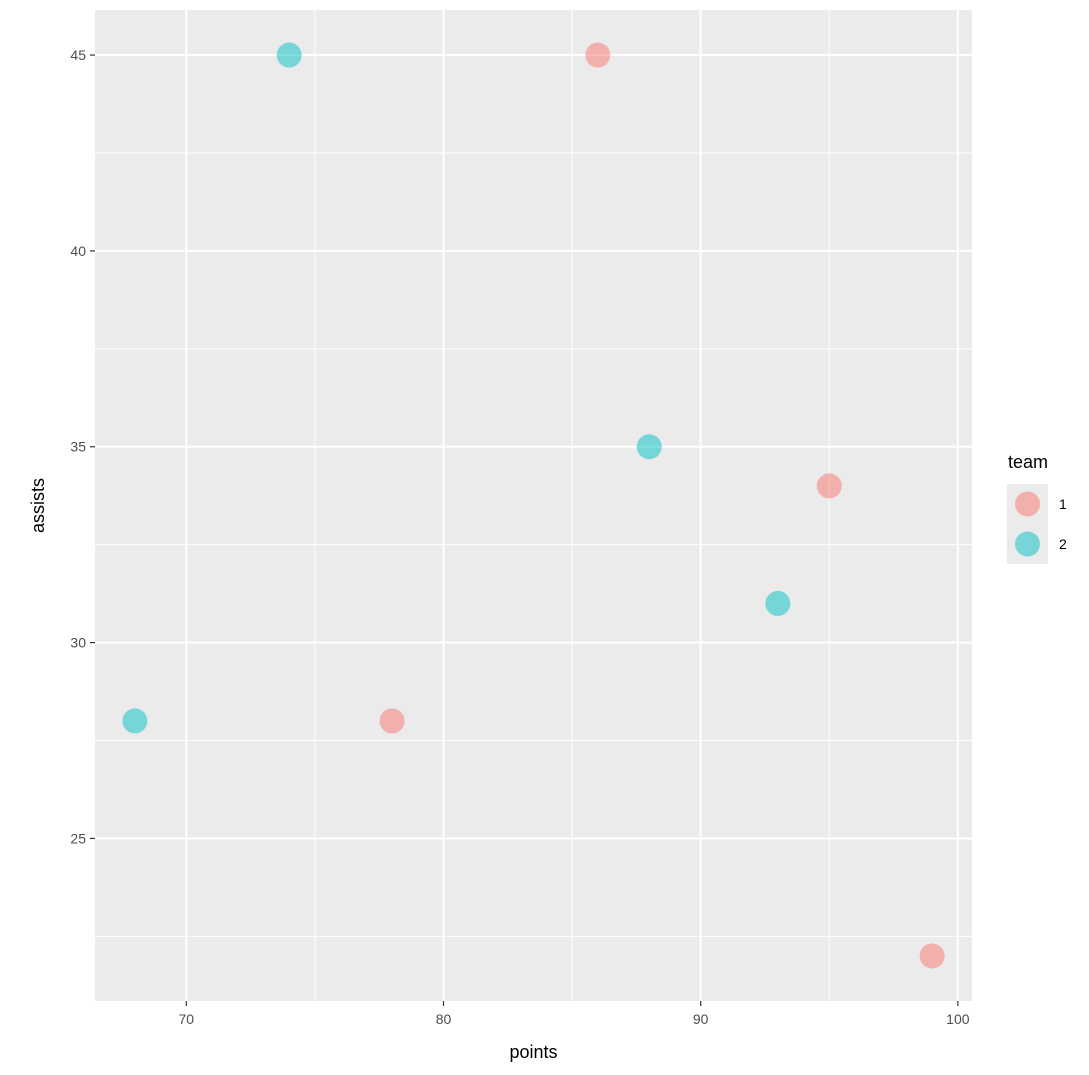 This screenshot has width=1089, height=1075. Describe the element at coordinates (187, 1019) in the screenshot. I see `x-tick-label: 70` at that location.